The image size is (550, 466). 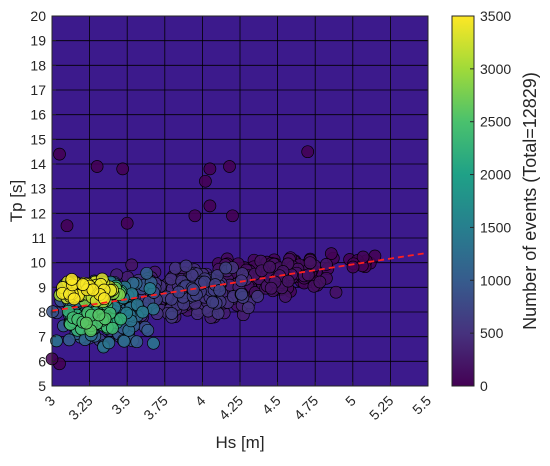 What do you see at coordinates (38, 213) in the screenshot?
I see `y-tick-label: 12` at bounding box center [38, 213].